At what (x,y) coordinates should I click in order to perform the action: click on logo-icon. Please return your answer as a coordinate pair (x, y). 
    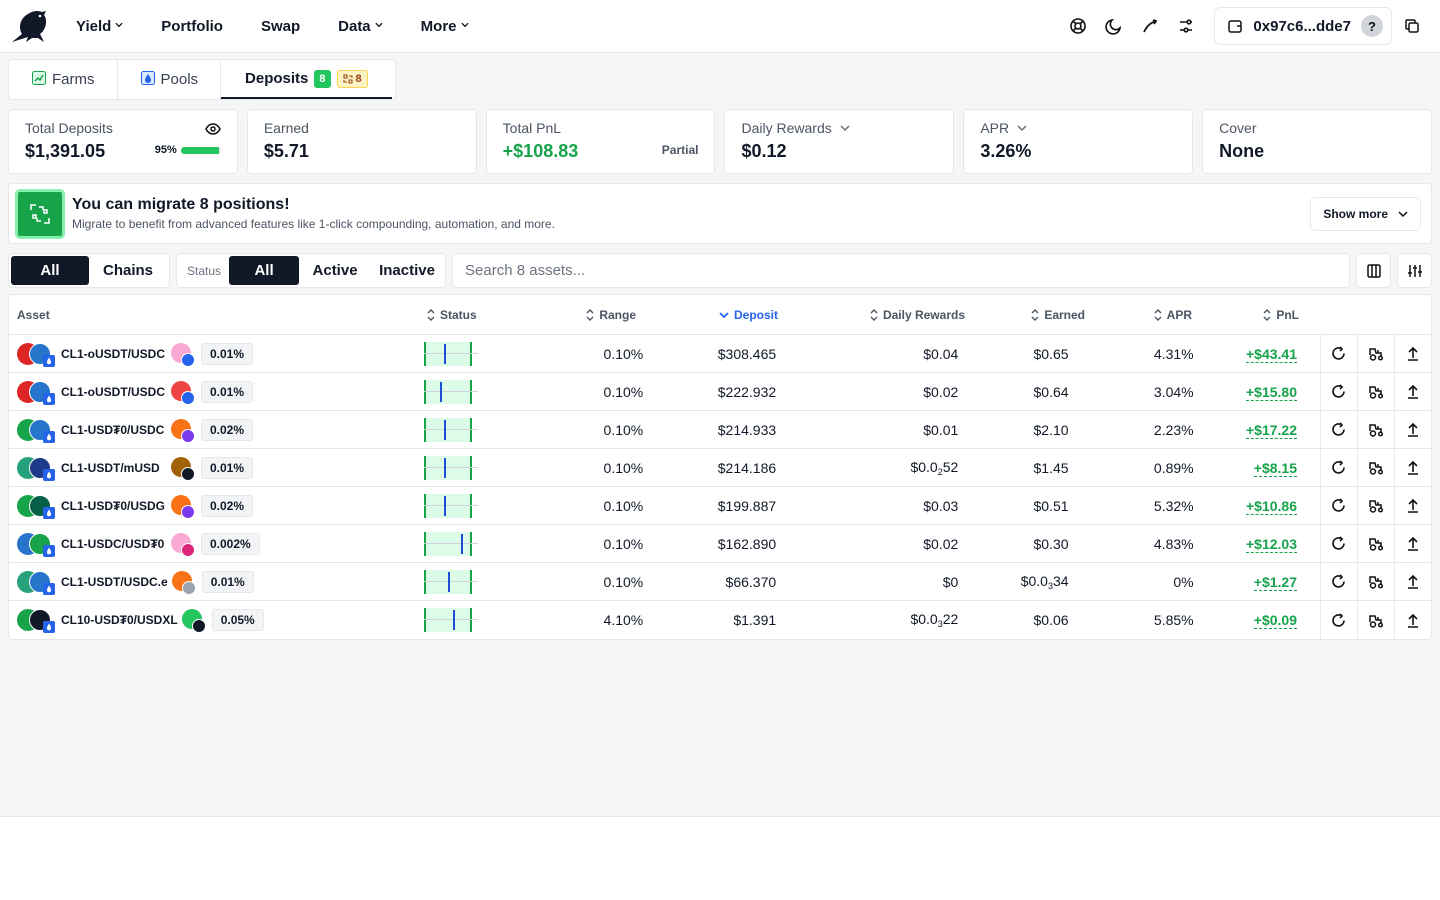
    Looking at the image, I should click on (32, 26).